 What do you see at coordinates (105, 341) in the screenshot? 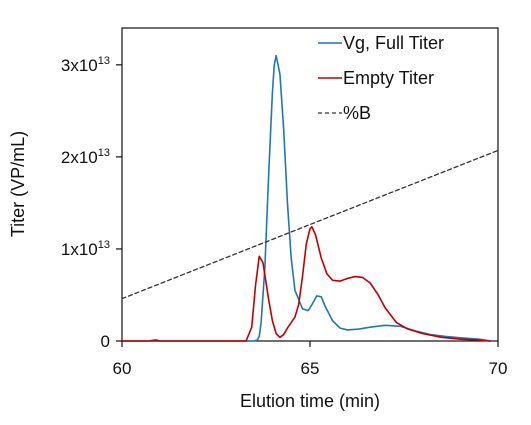
I see `y-tick-label-0: 0` at bounding box center [105, 341].